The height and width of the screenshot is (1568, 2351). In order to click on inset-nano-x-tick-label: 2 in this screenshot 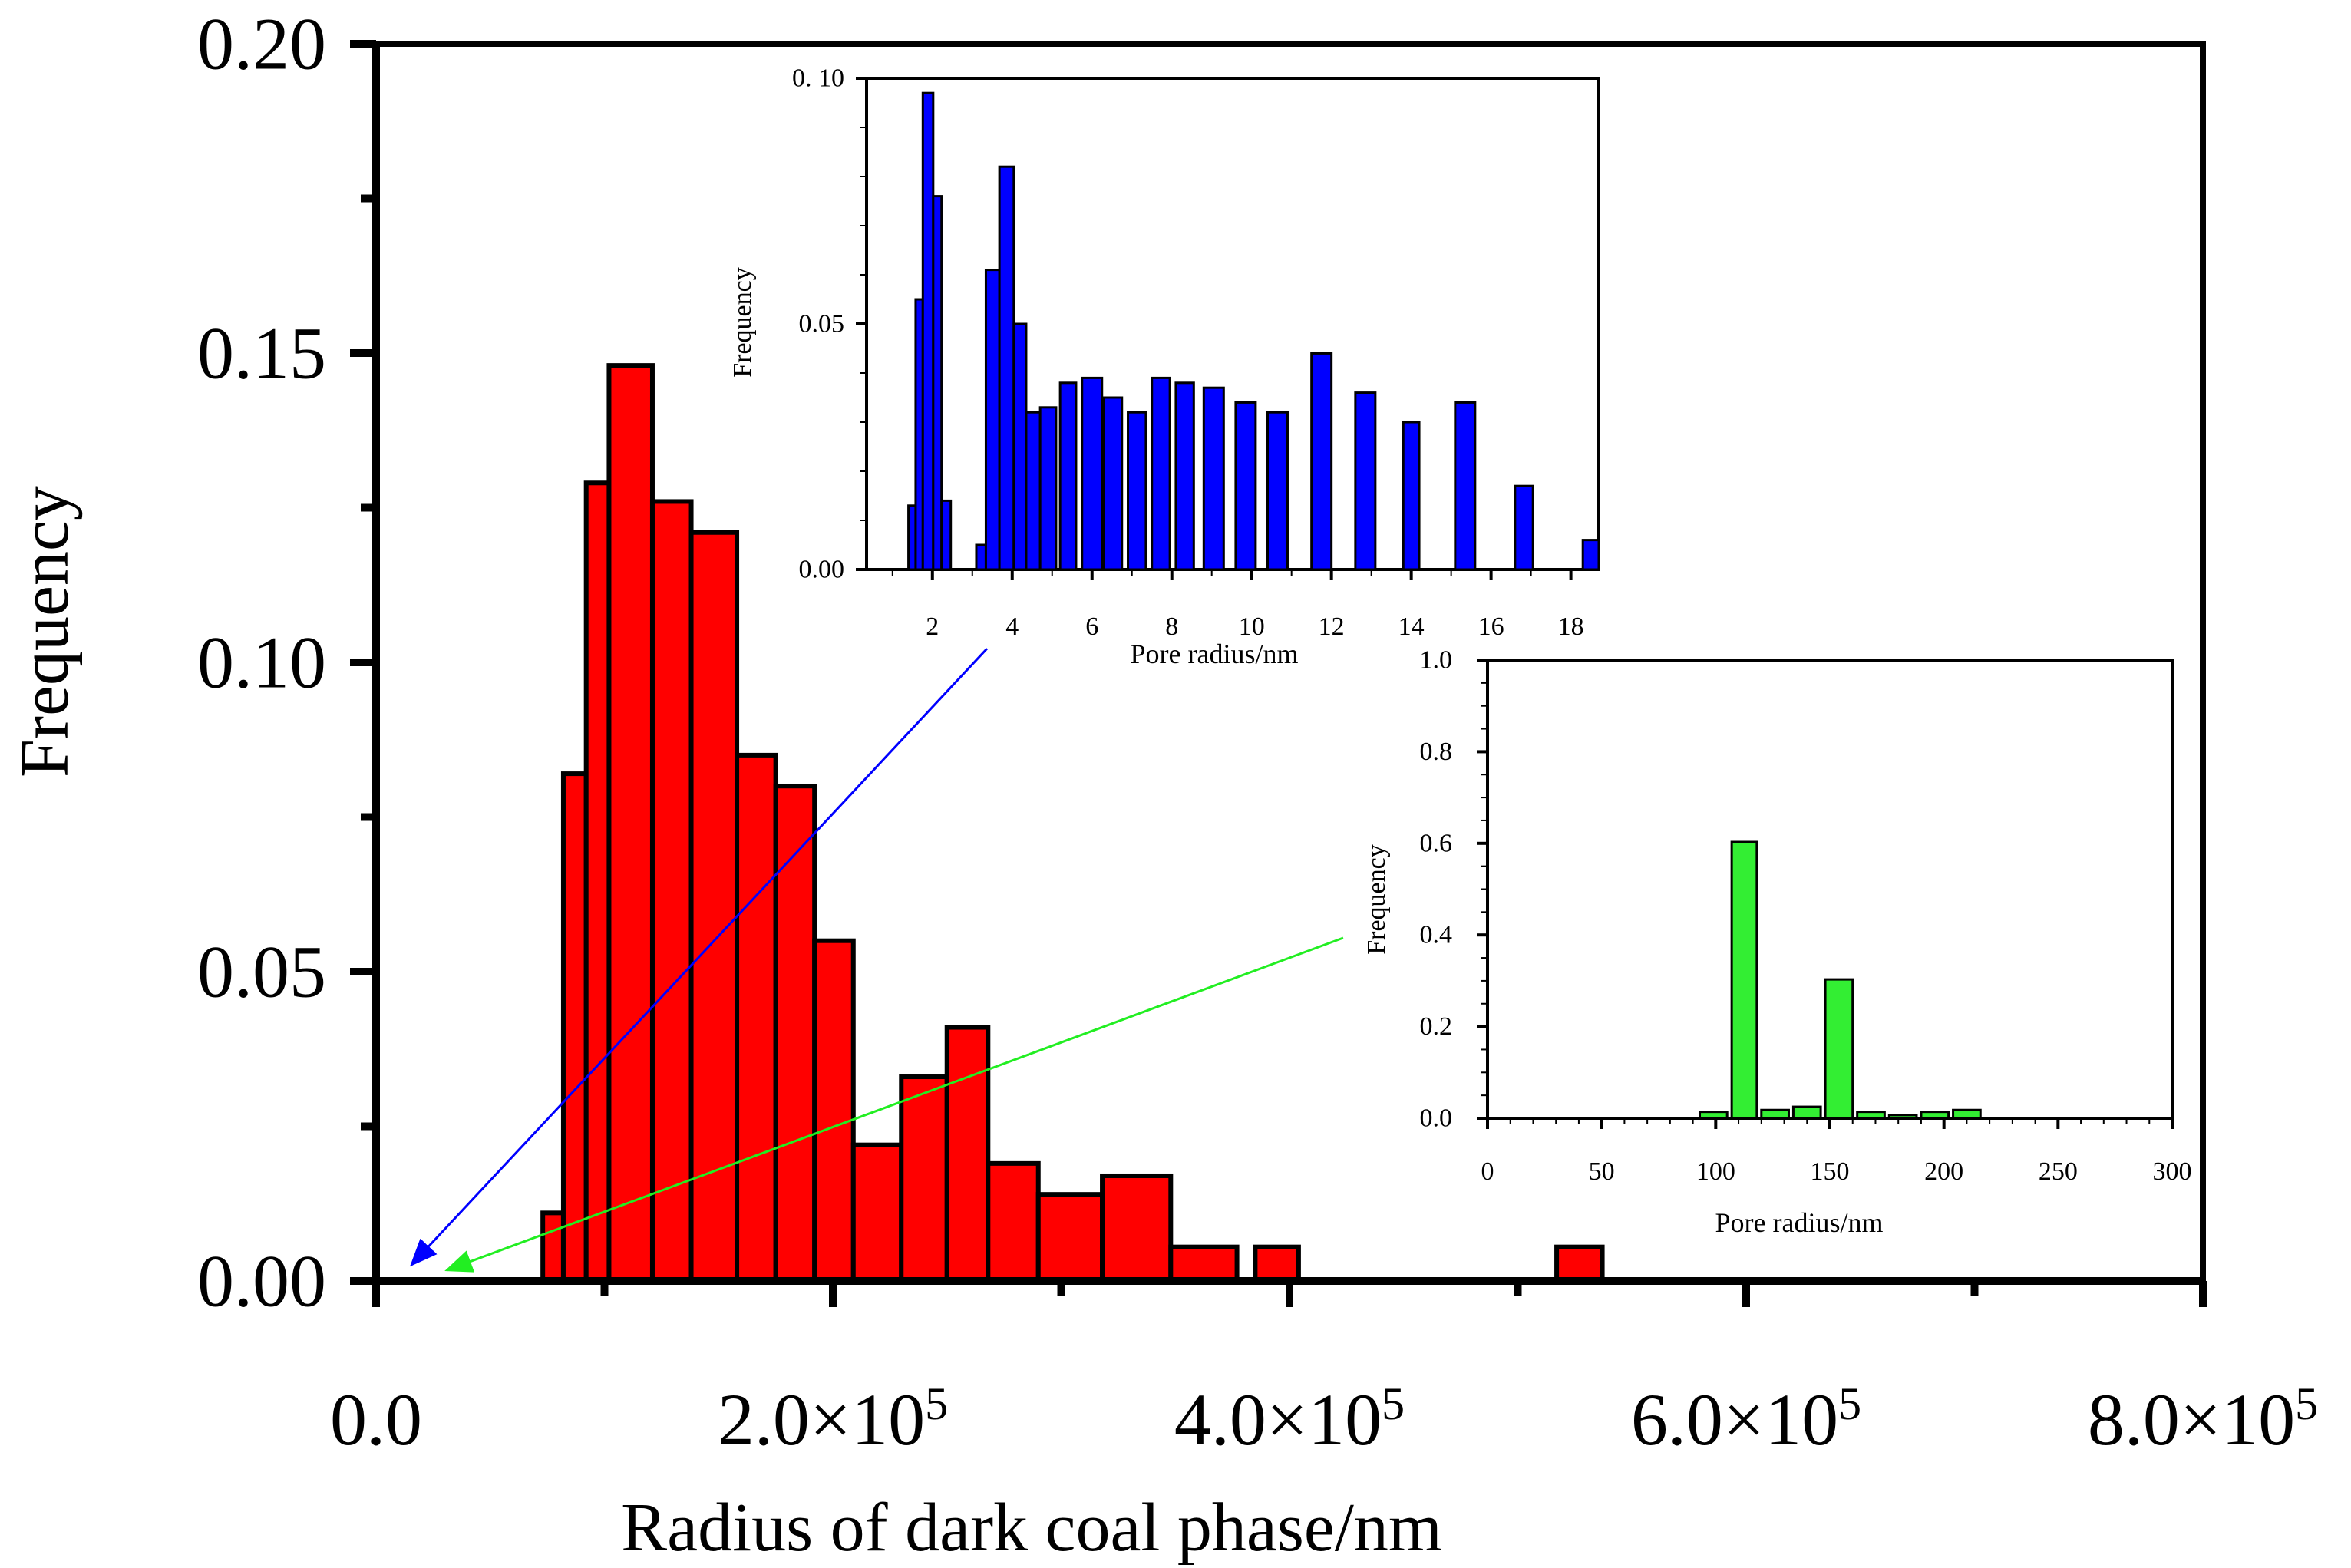, I will do `click(932, 626)`.